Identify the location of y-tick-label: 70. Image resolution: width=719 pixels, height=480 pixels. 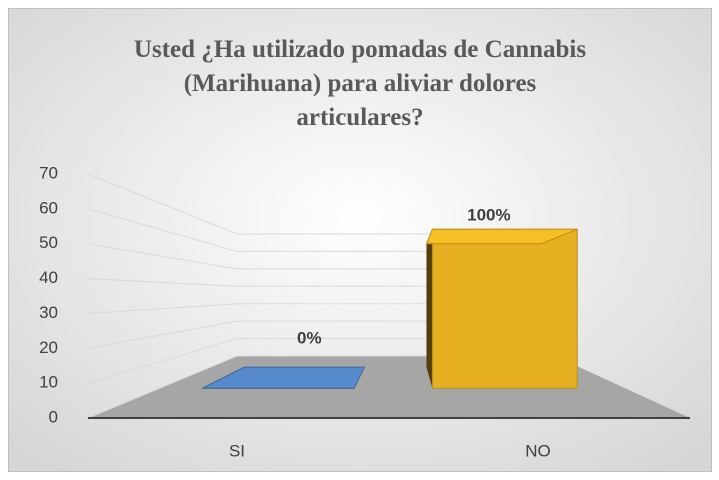
(48, 172).